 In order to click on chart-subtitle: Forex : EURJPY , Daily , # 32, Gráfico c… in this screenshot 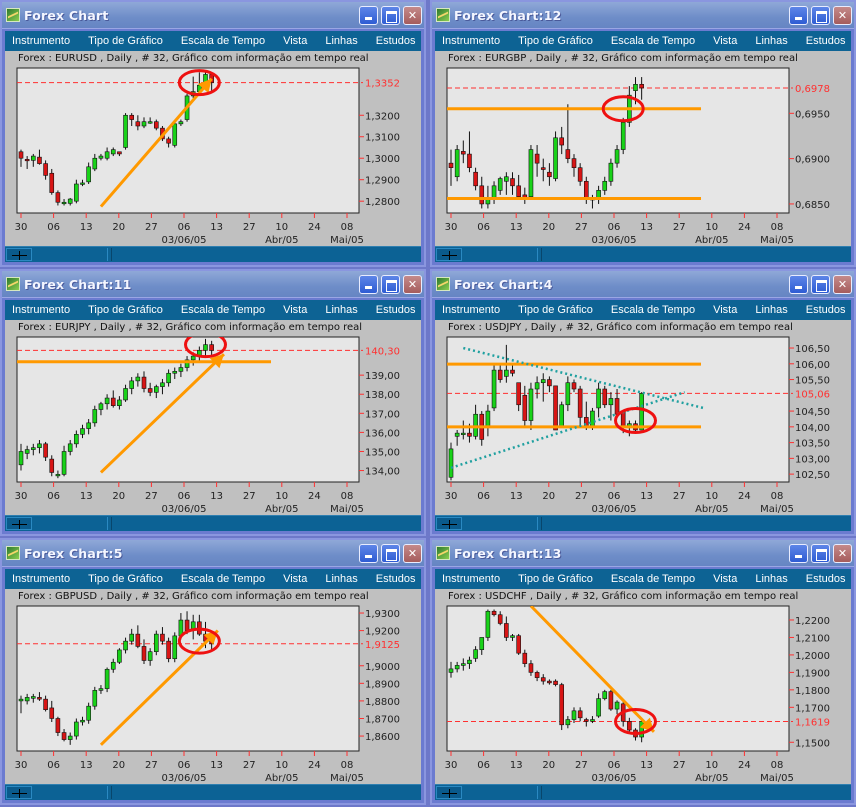, I will do `click(190, 327)`.